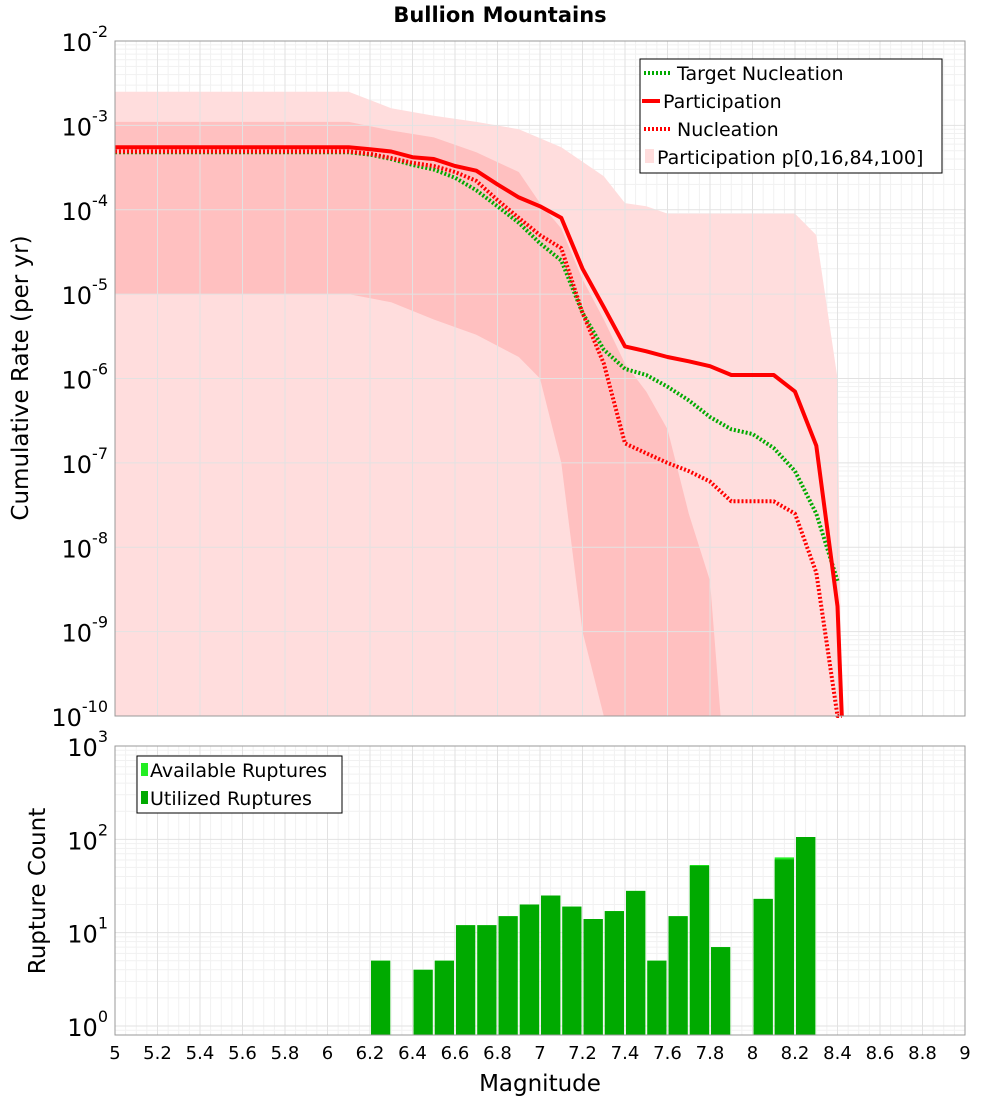  What do you see at coordinates (200, 1053) in the screenshot?
I see `x-tick-label: 5.4` at bounding box center [200, 1053].